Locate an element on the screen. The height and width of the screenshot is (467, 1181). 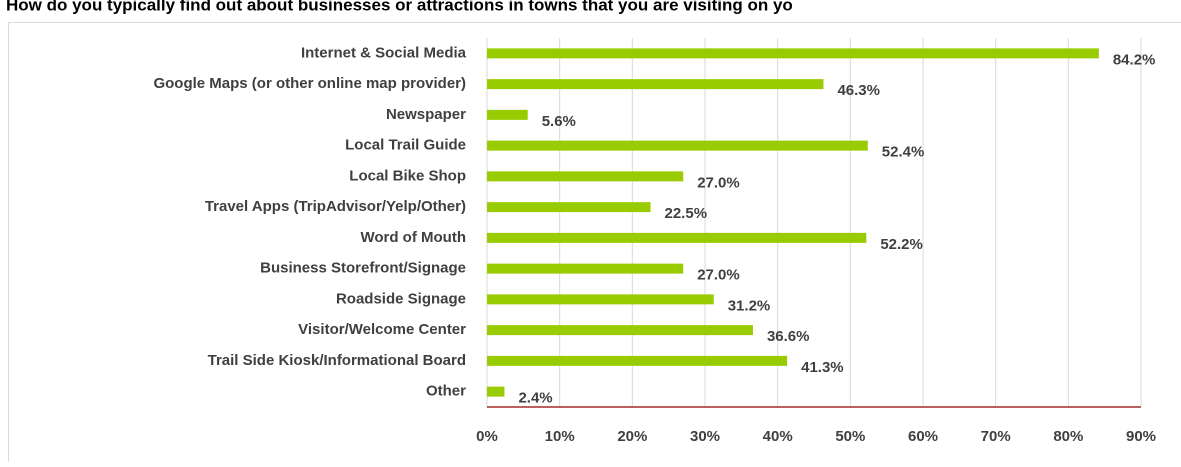
category-label: Visitor/Welcome Center is located at coordinates (382, 329).